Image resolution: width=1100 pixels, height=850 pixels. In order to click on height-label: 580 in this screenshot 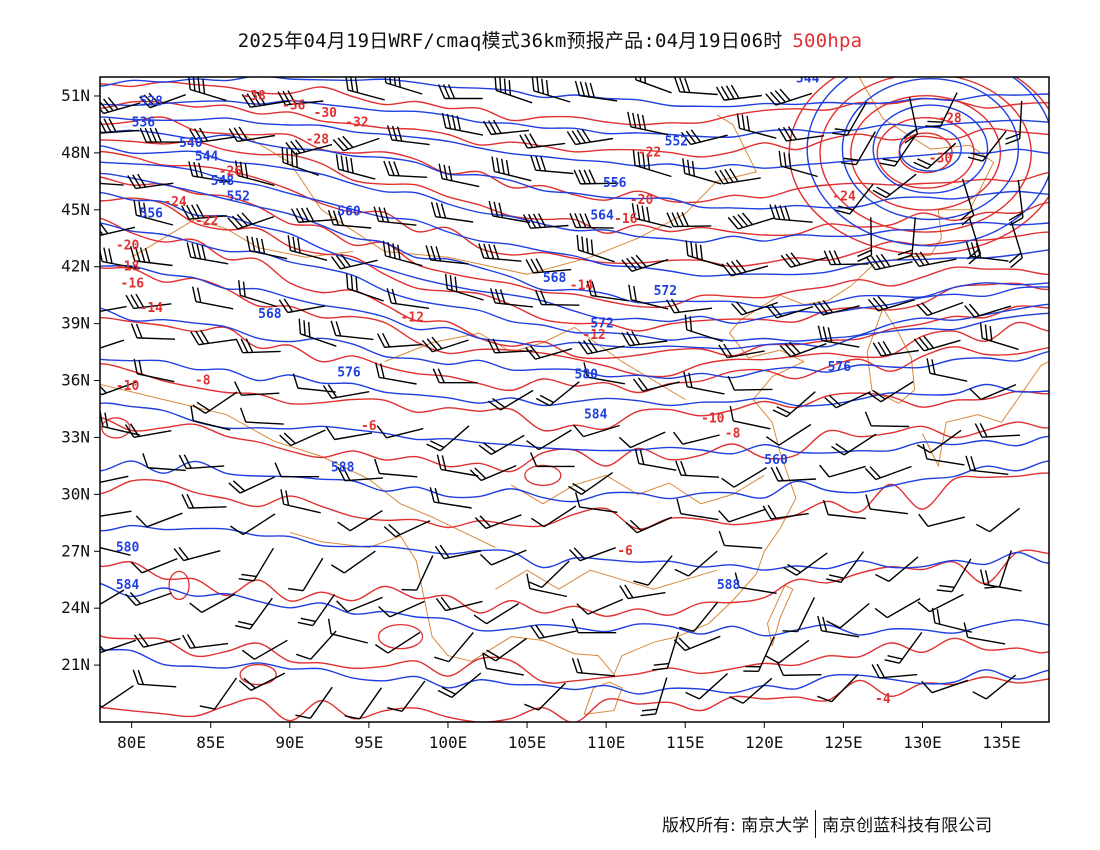, I will do `click(128, 547)`.